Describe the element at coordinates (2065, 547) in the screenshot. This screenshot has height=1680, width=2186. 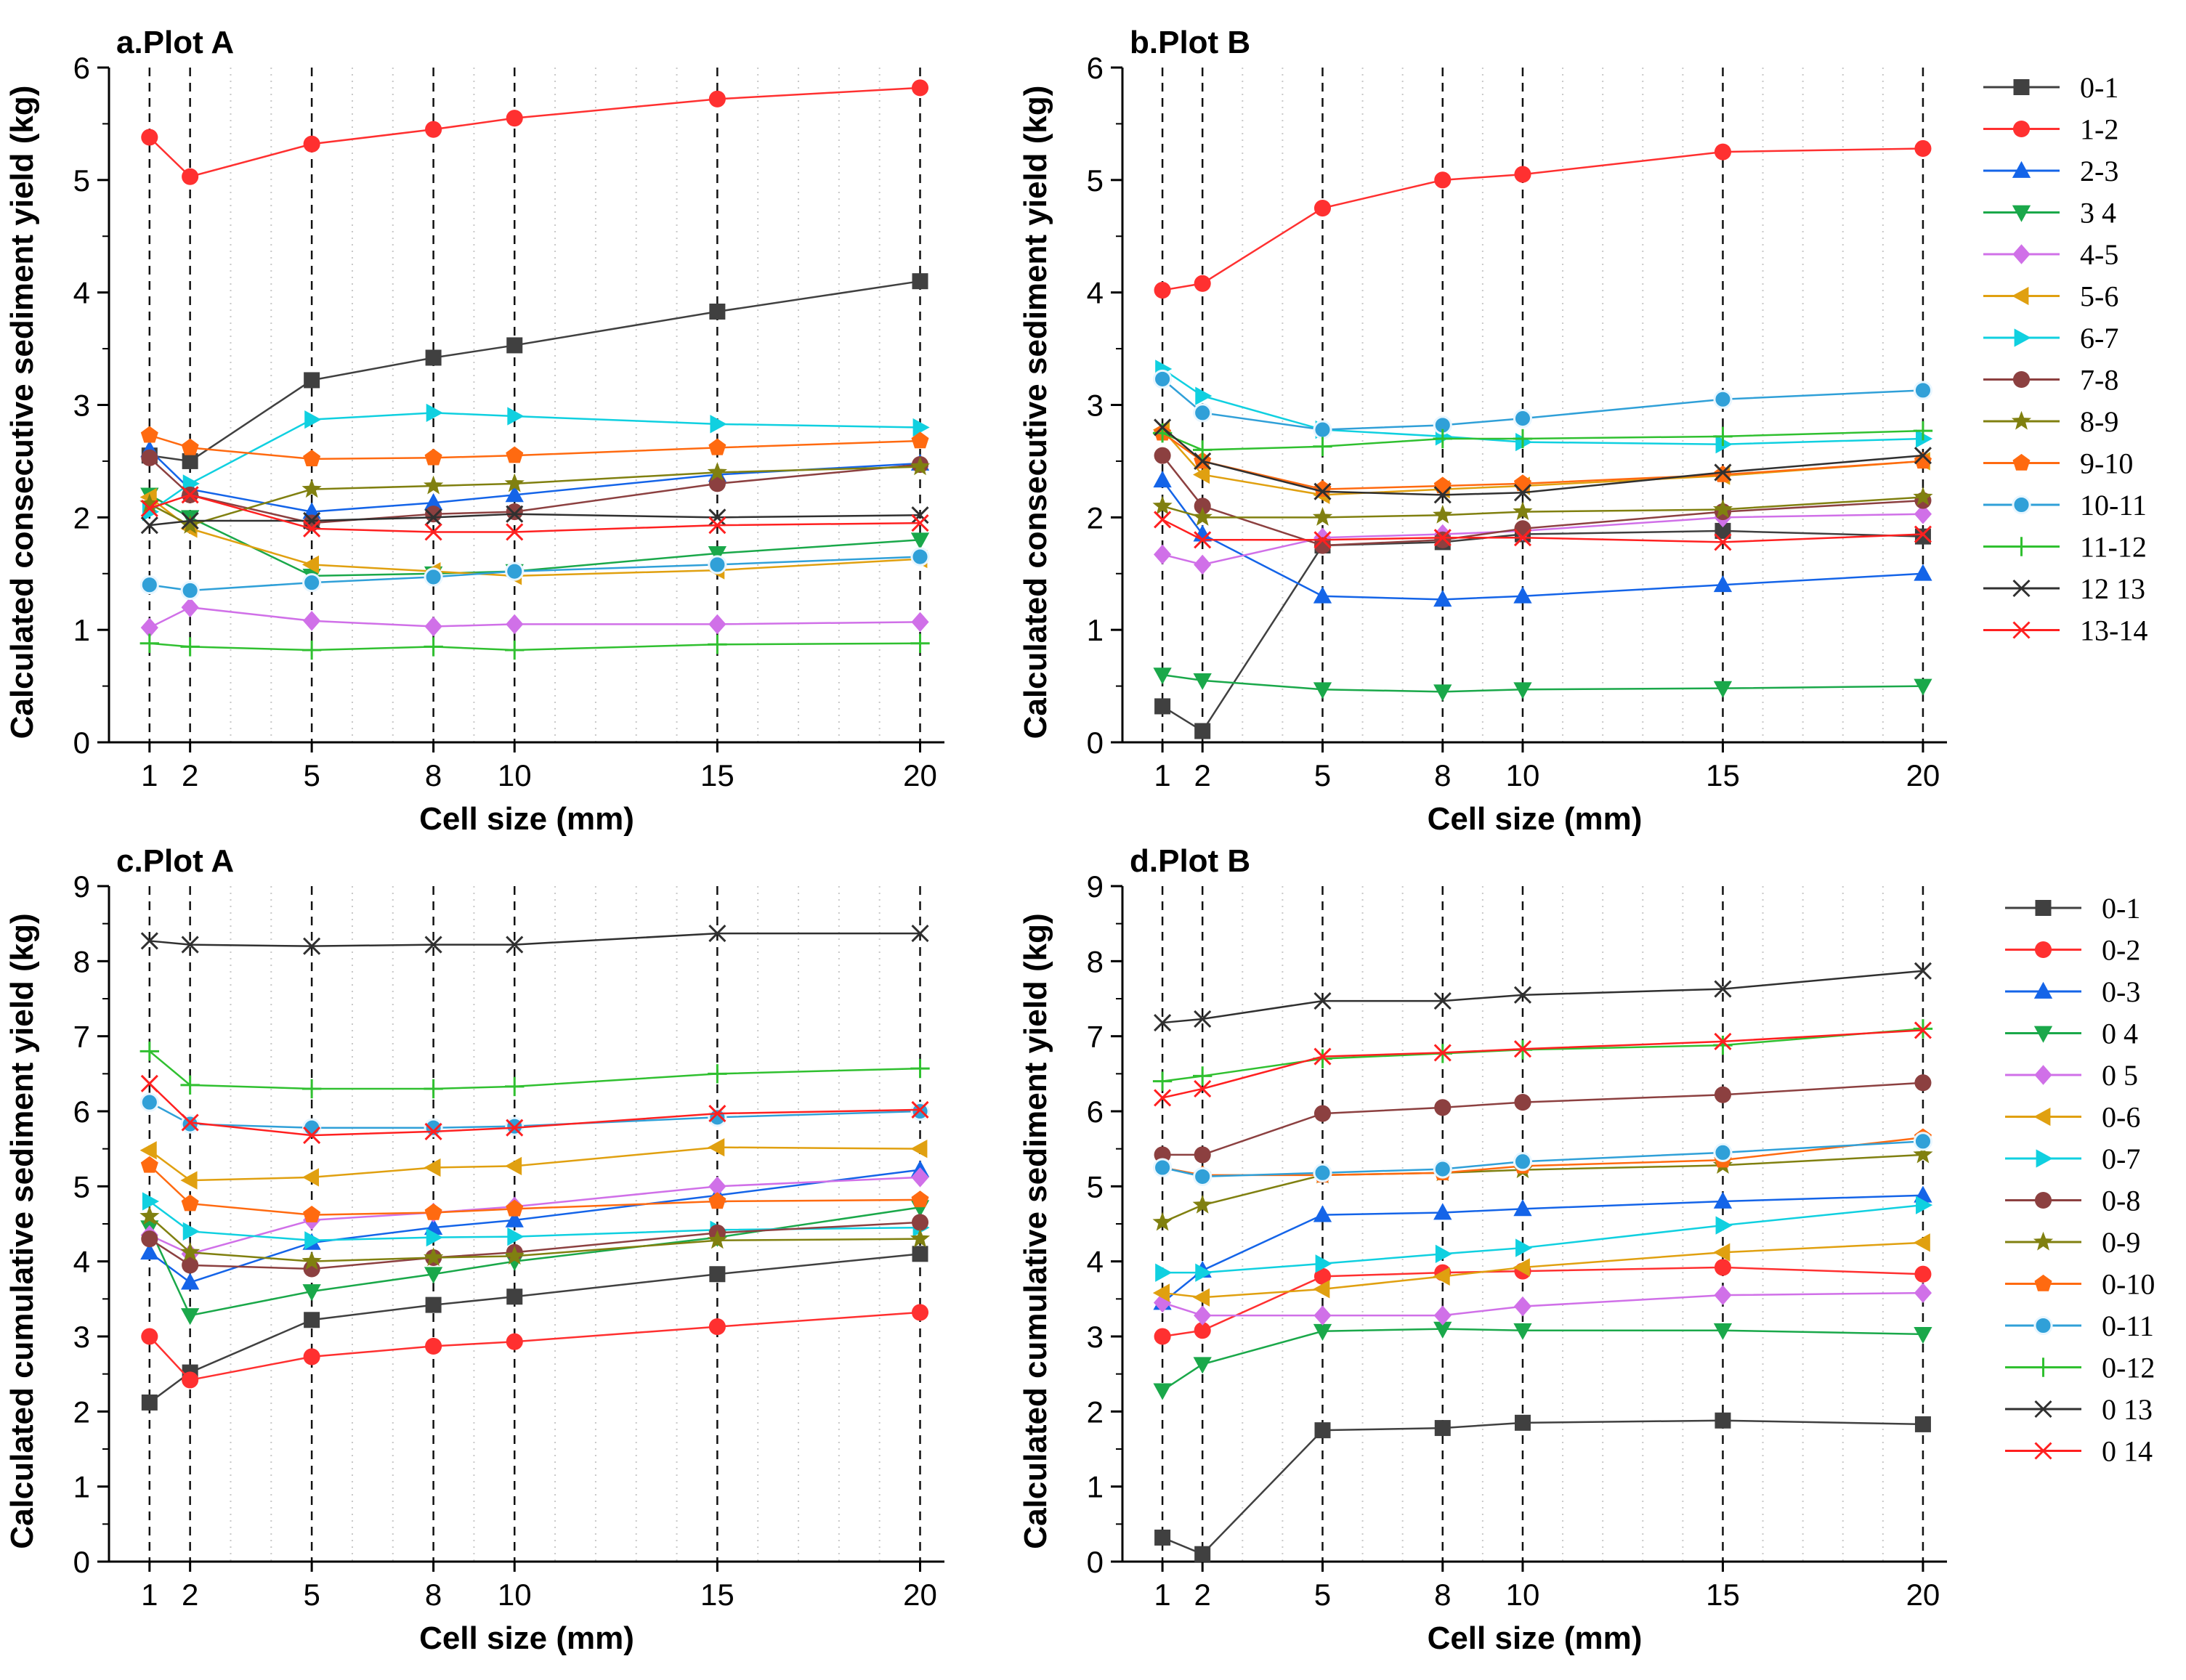
I see `legend-item: 11-12` at that location.